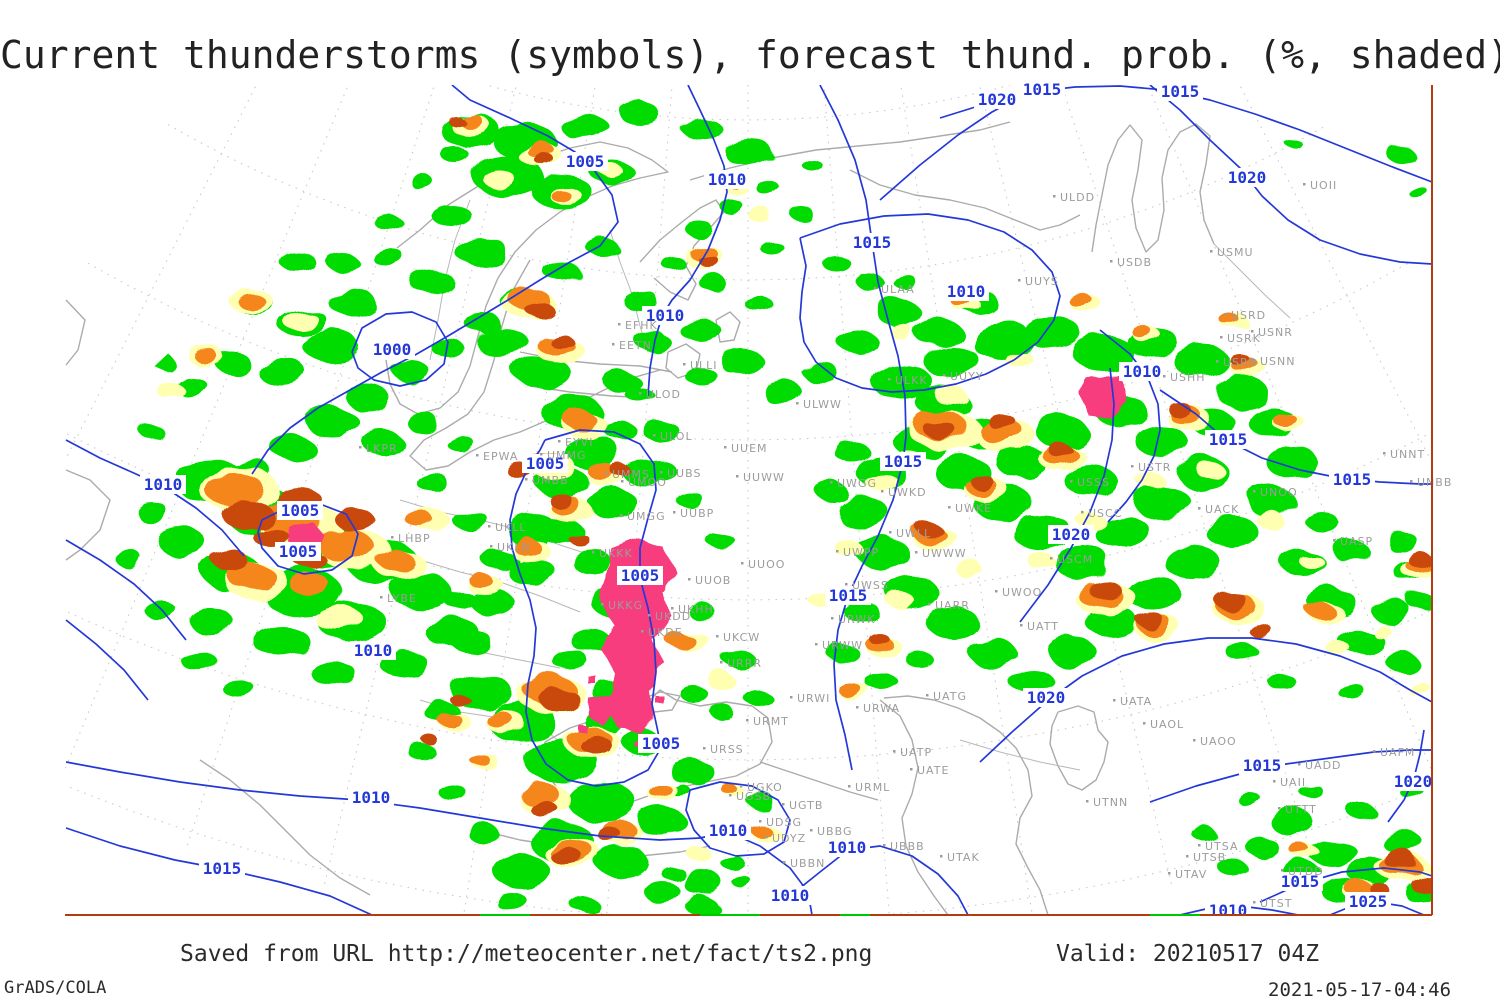 This screenshot has height=1004, width=1500. Describe the element at coordinates (870, 585) in the screenshot. I see `station-label: UWSS` at that location.